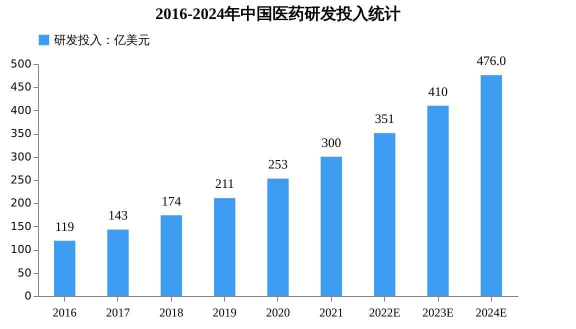  Describe the element at coordinates (331, 313) in the screenshot. I see `x-tick-label: 2021` at that location.